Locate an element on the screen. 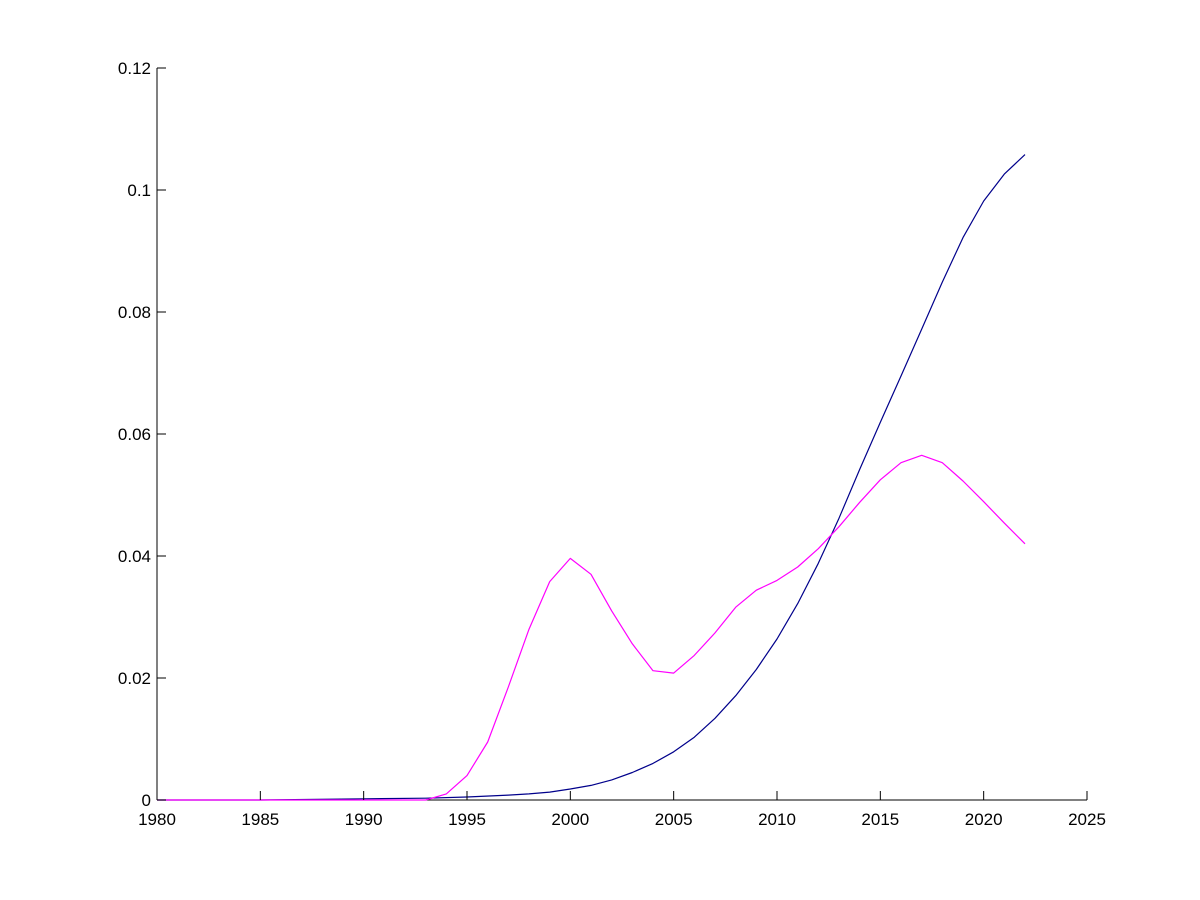 The height and width of the screenshot is (900, 1200). x-tick-label: 2015 is located at coordinates (880, 819).